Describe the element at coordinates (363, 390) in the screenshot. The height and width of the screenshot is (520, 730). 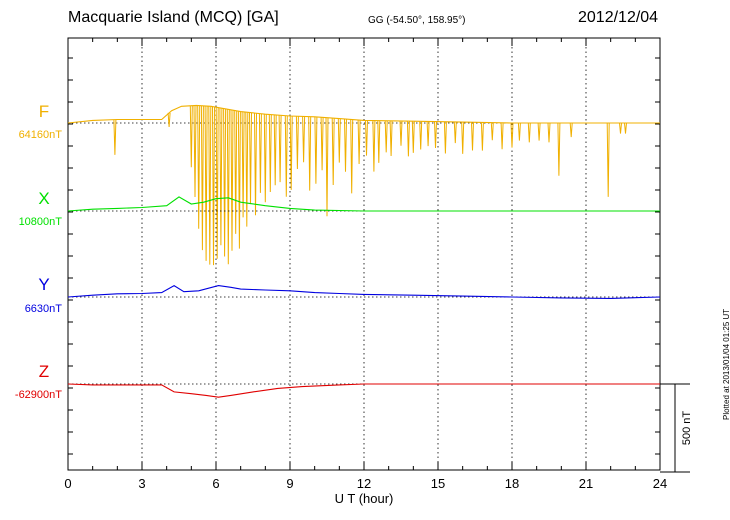
I see `series-line-z` at that location.